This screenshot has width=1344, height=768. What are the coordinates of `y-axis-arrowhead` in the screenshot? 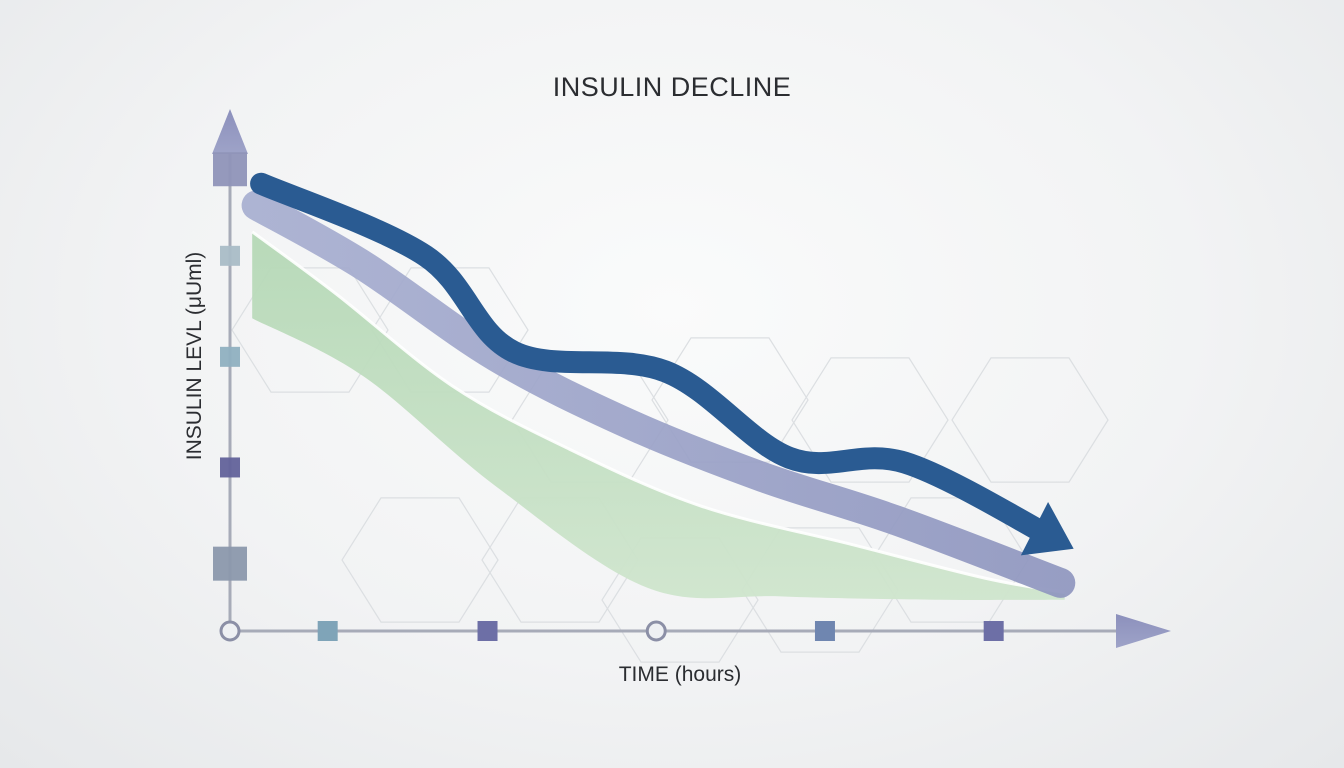 It's located at (230, 131).